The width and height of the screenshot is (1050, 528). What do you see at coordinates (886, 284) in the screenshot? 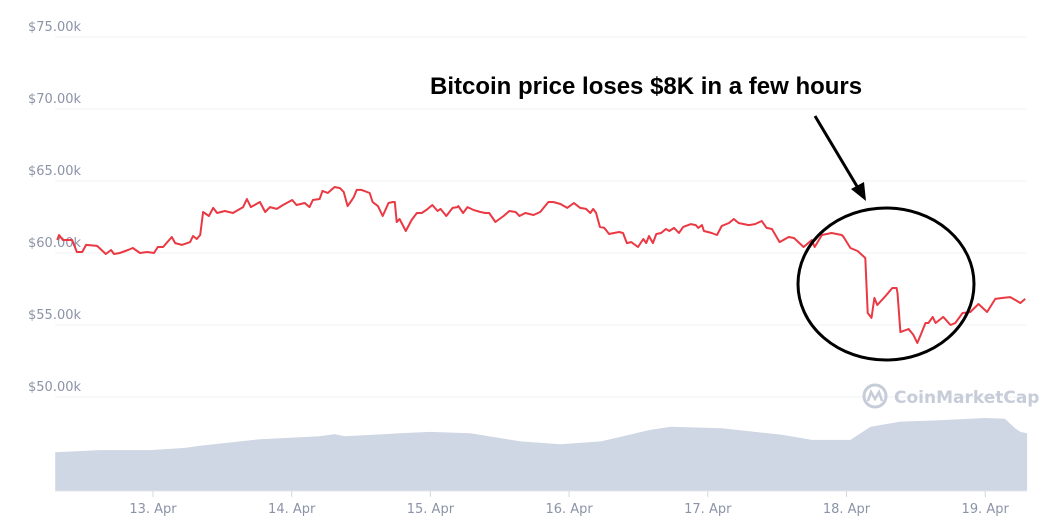
I see `highlight-ellipse` at bounding box center [886, 284].